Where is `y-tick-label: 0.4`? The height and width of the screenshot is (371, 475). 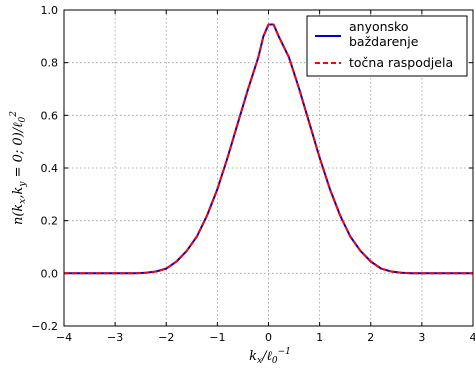 y-tick-label: 0.4 is located at coordinates (50, 168).